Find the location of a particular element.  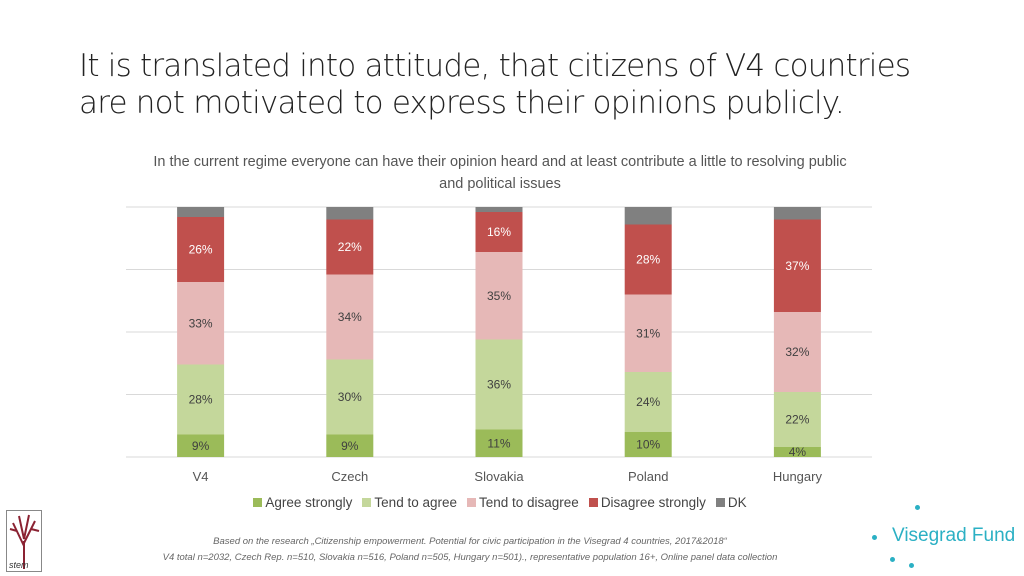

legend-label: Disagree strongly is located at coordinates (653, 502).